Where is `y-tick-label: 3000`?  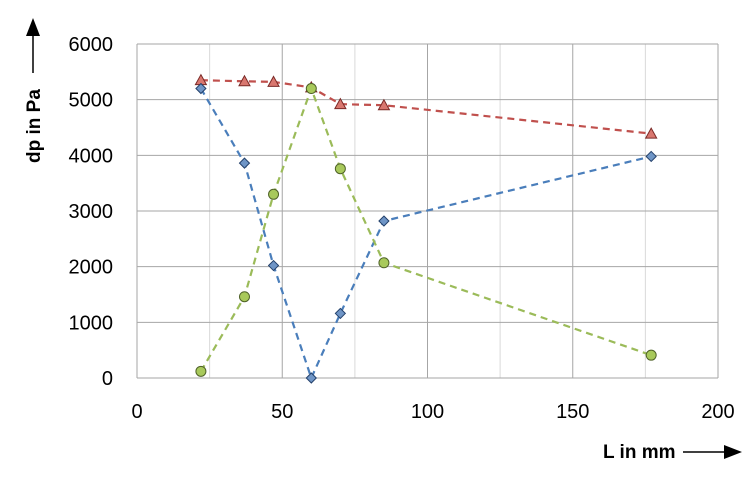 y-tick-label: 3000 is located at coordinates (91, 212).